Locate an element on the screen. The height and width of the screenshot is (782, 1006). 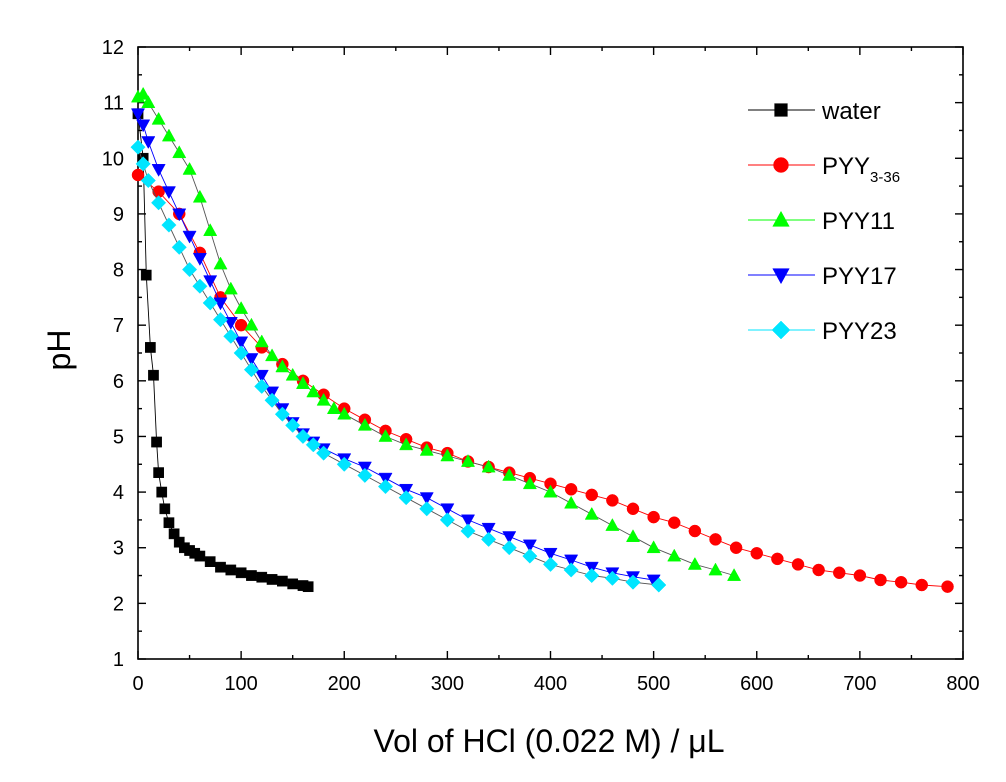
legend-item: PYY3-36 is located at coordinates (824, 169).